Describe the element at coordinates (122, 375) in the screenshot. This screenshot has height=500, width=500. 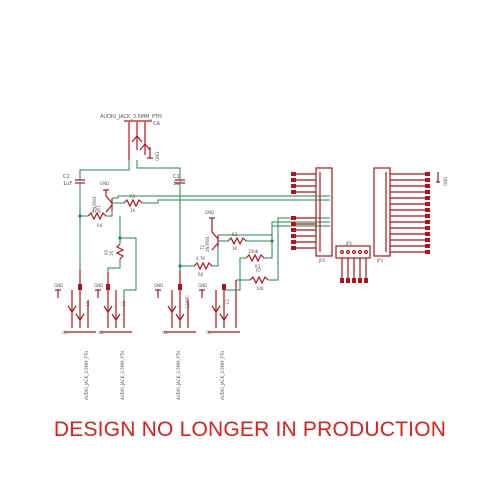
I see `jack2-name: AUDIO_JACK_3.5MM_PTH` at that location.